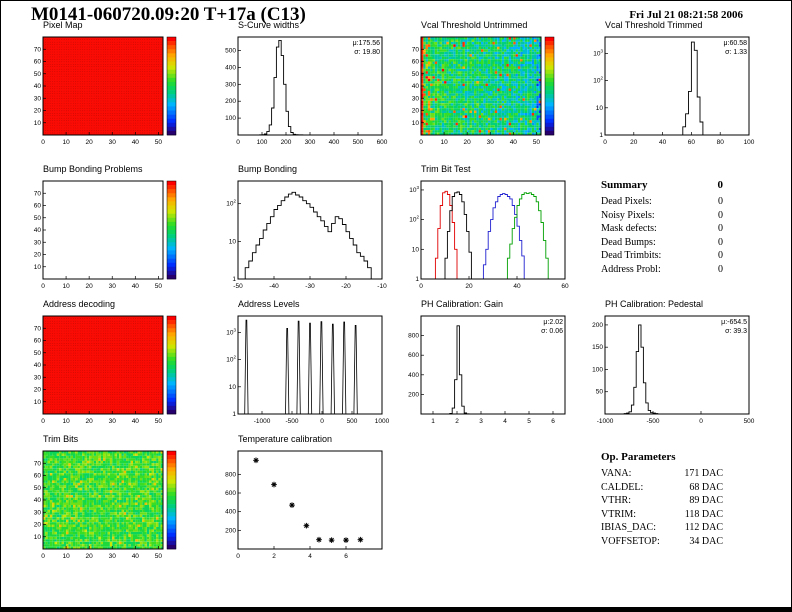 This screenshot has width=792, height=612. Describe the element at coordinates (230, 118) in the screenshot. I see `svg-text: 100` at that location.